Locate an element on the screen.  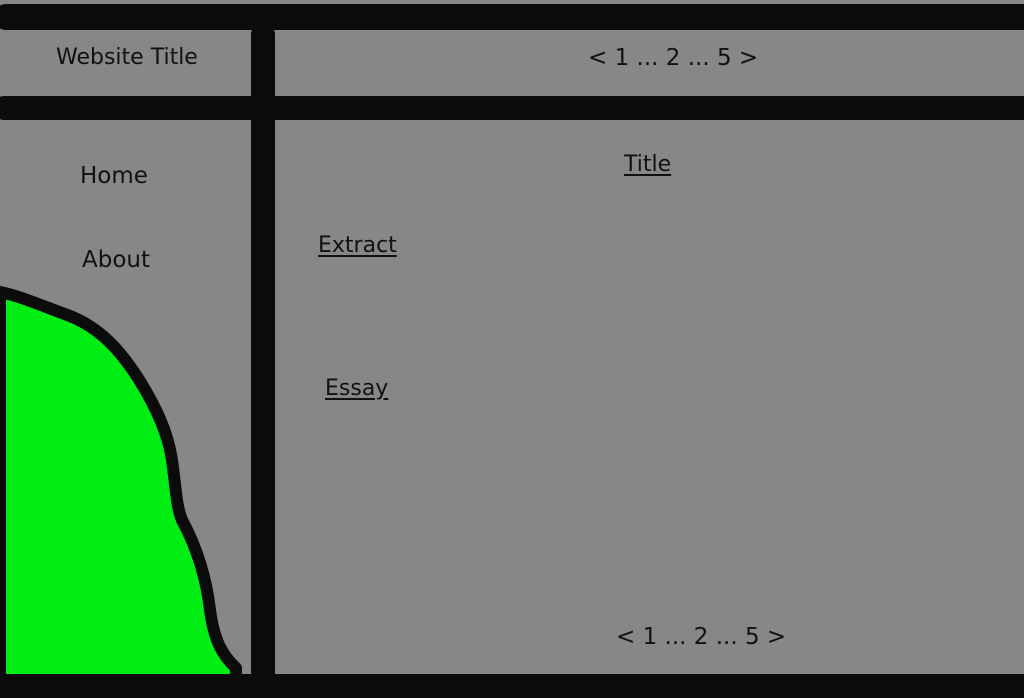
pagination-top: < 1 ... 2 ... 5 > is located at coordinates (673, 58).